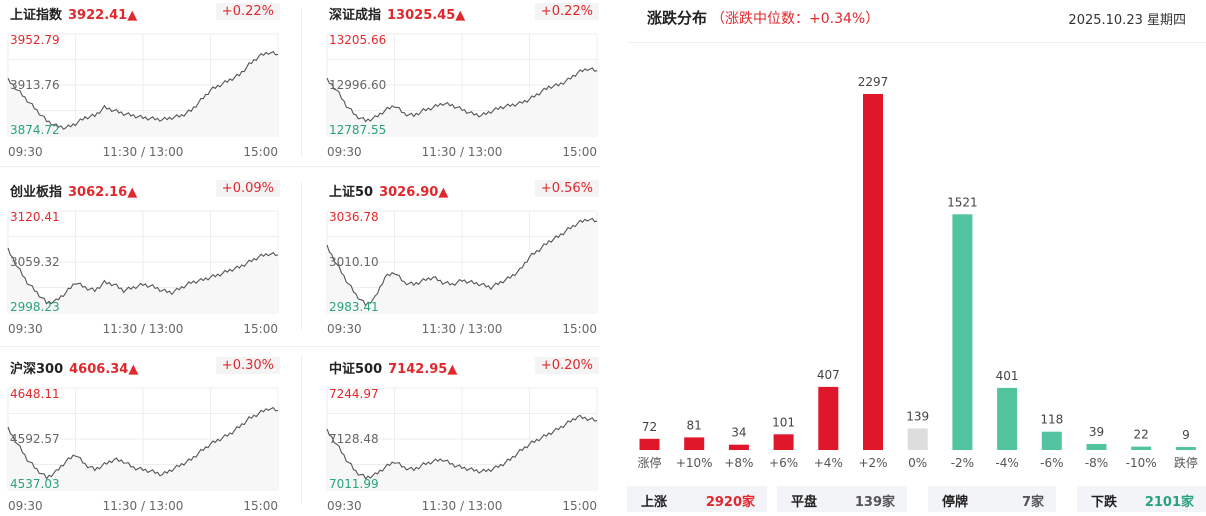  What do you see at coordinates (842, 499) in the screenshot?
I see `summary-item: 平盘 139家` at bounding box center [842, 499].